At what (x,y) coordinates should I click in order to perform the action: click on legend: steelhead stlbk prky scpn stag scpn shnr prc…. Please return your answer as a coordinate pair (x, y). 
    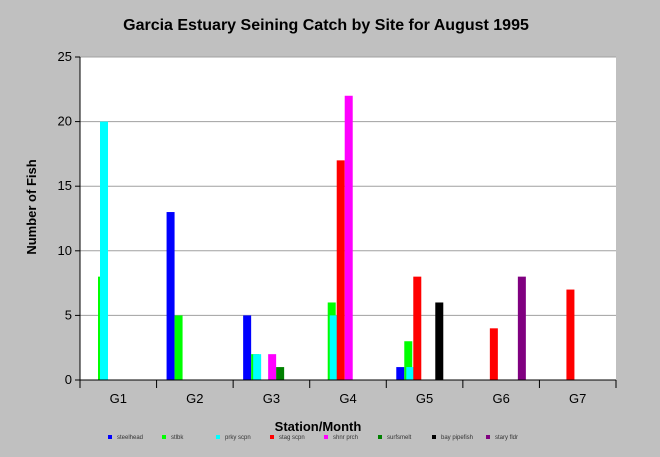
    Looking at the image, I should click on (313, 438).